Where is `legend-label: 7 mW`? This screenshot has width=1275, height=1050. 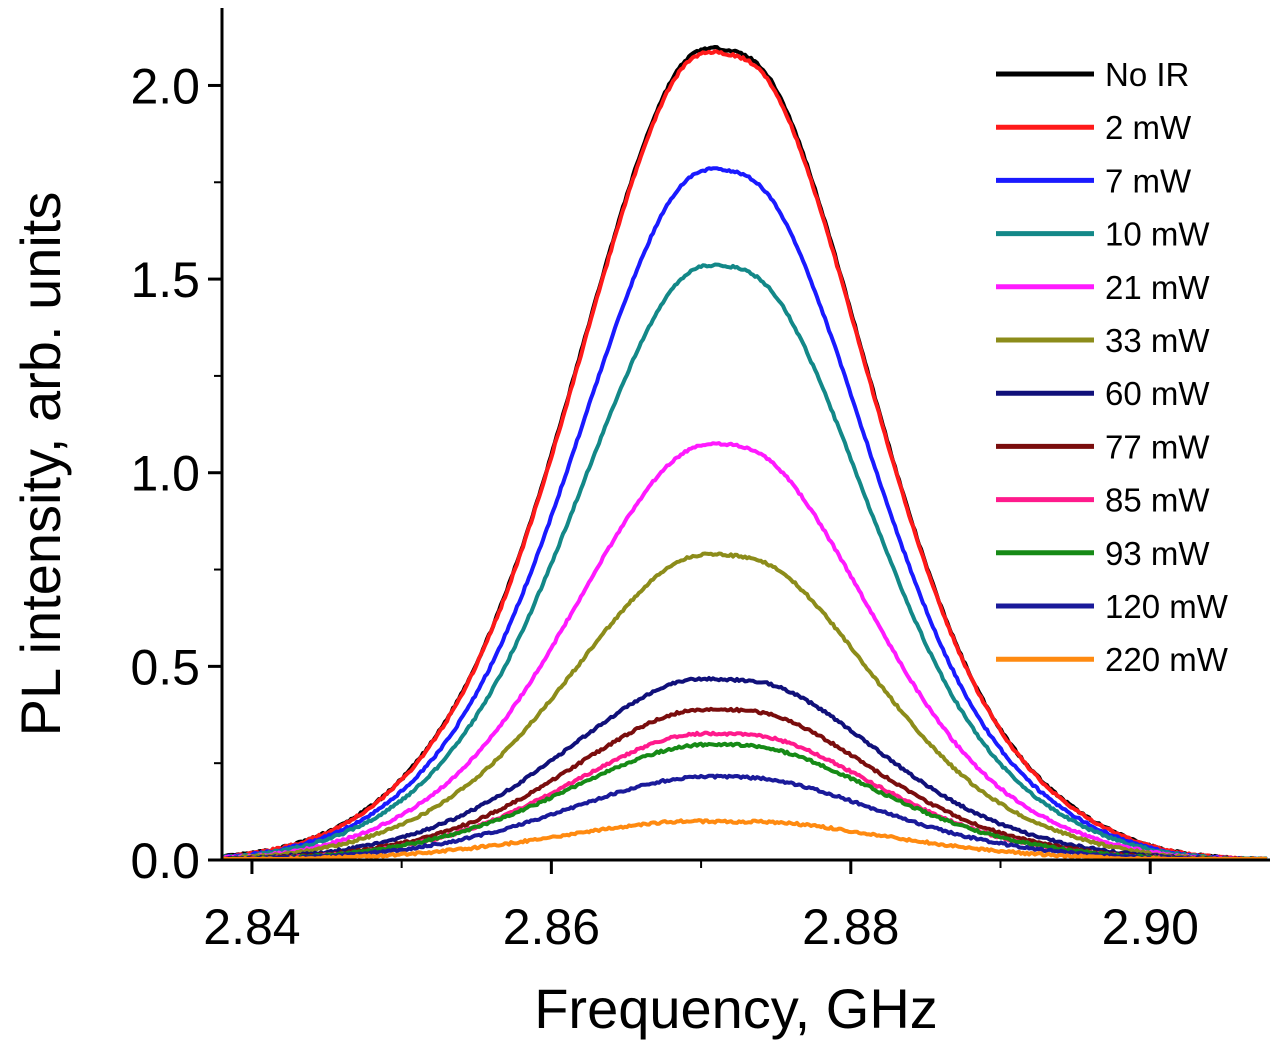
legend-label: 7 mW is located at coordinates (1148, 180).